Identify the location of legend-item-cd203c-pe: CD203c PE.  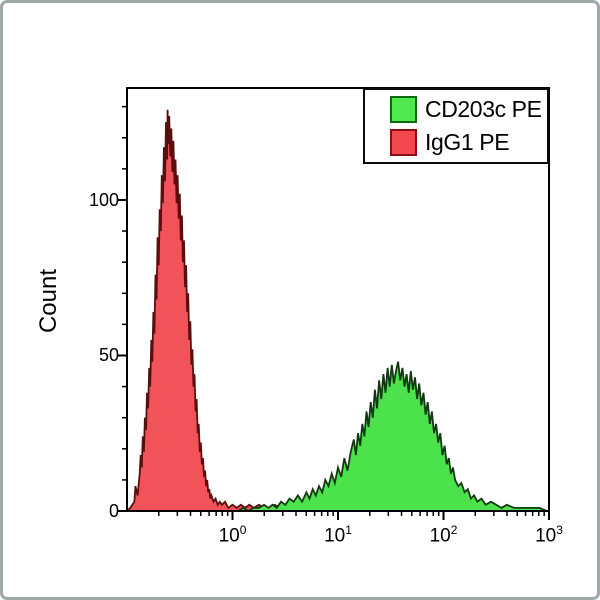
(468, 109).